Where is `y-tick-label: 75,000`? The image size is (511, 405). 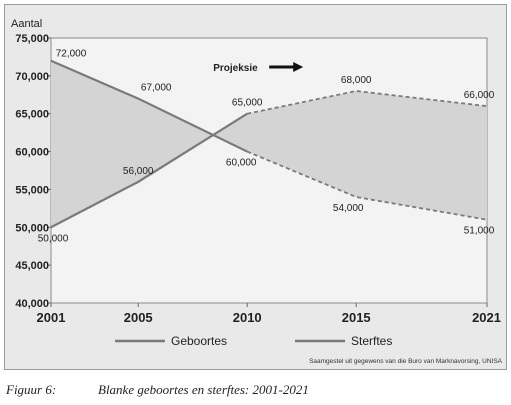
y-tick-label: 75,000 is located at coordinates (32, 39).